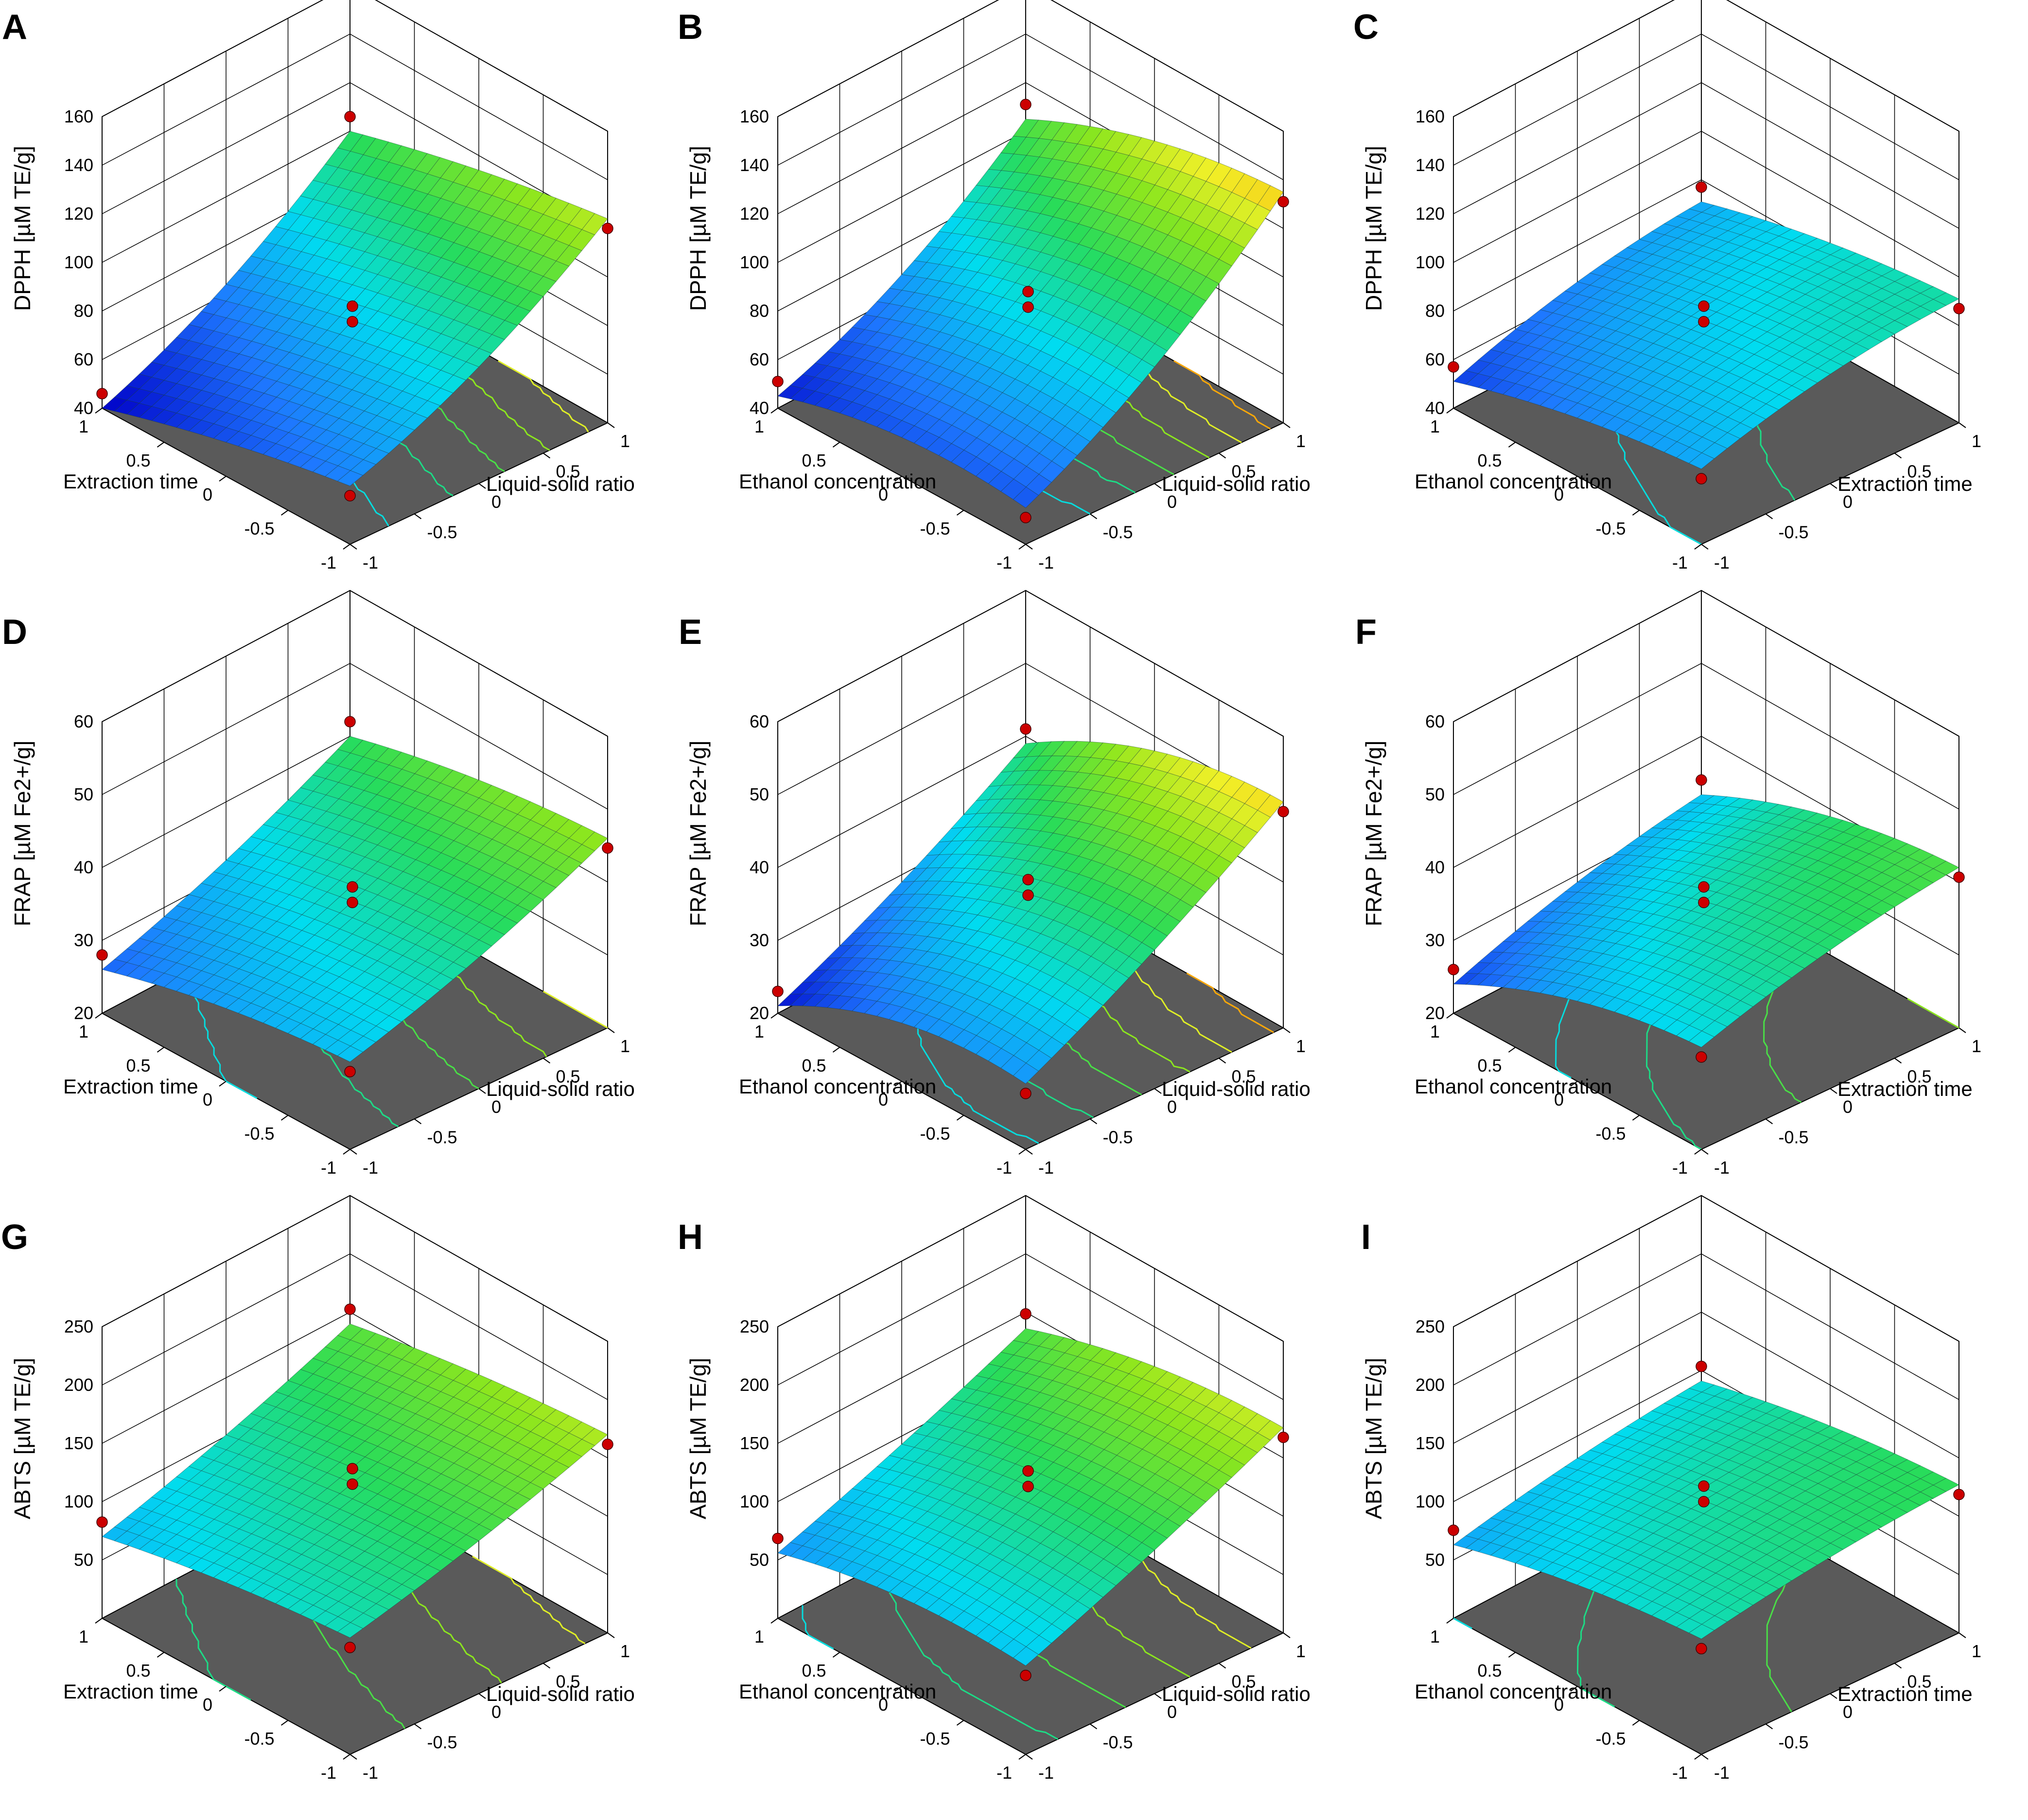 This screenshot has width=2028, height=1820. I want to click on y-axis-label: Extraction time, so click(1905, 1693).